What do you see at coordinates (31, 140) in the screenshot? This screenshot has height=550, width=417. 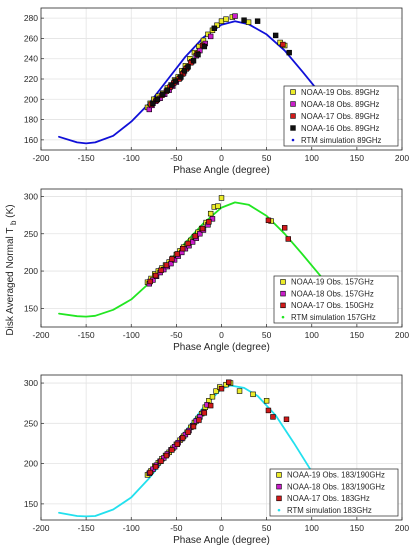 I see `y-tick-label: 160` at bounding box center [31, 140].